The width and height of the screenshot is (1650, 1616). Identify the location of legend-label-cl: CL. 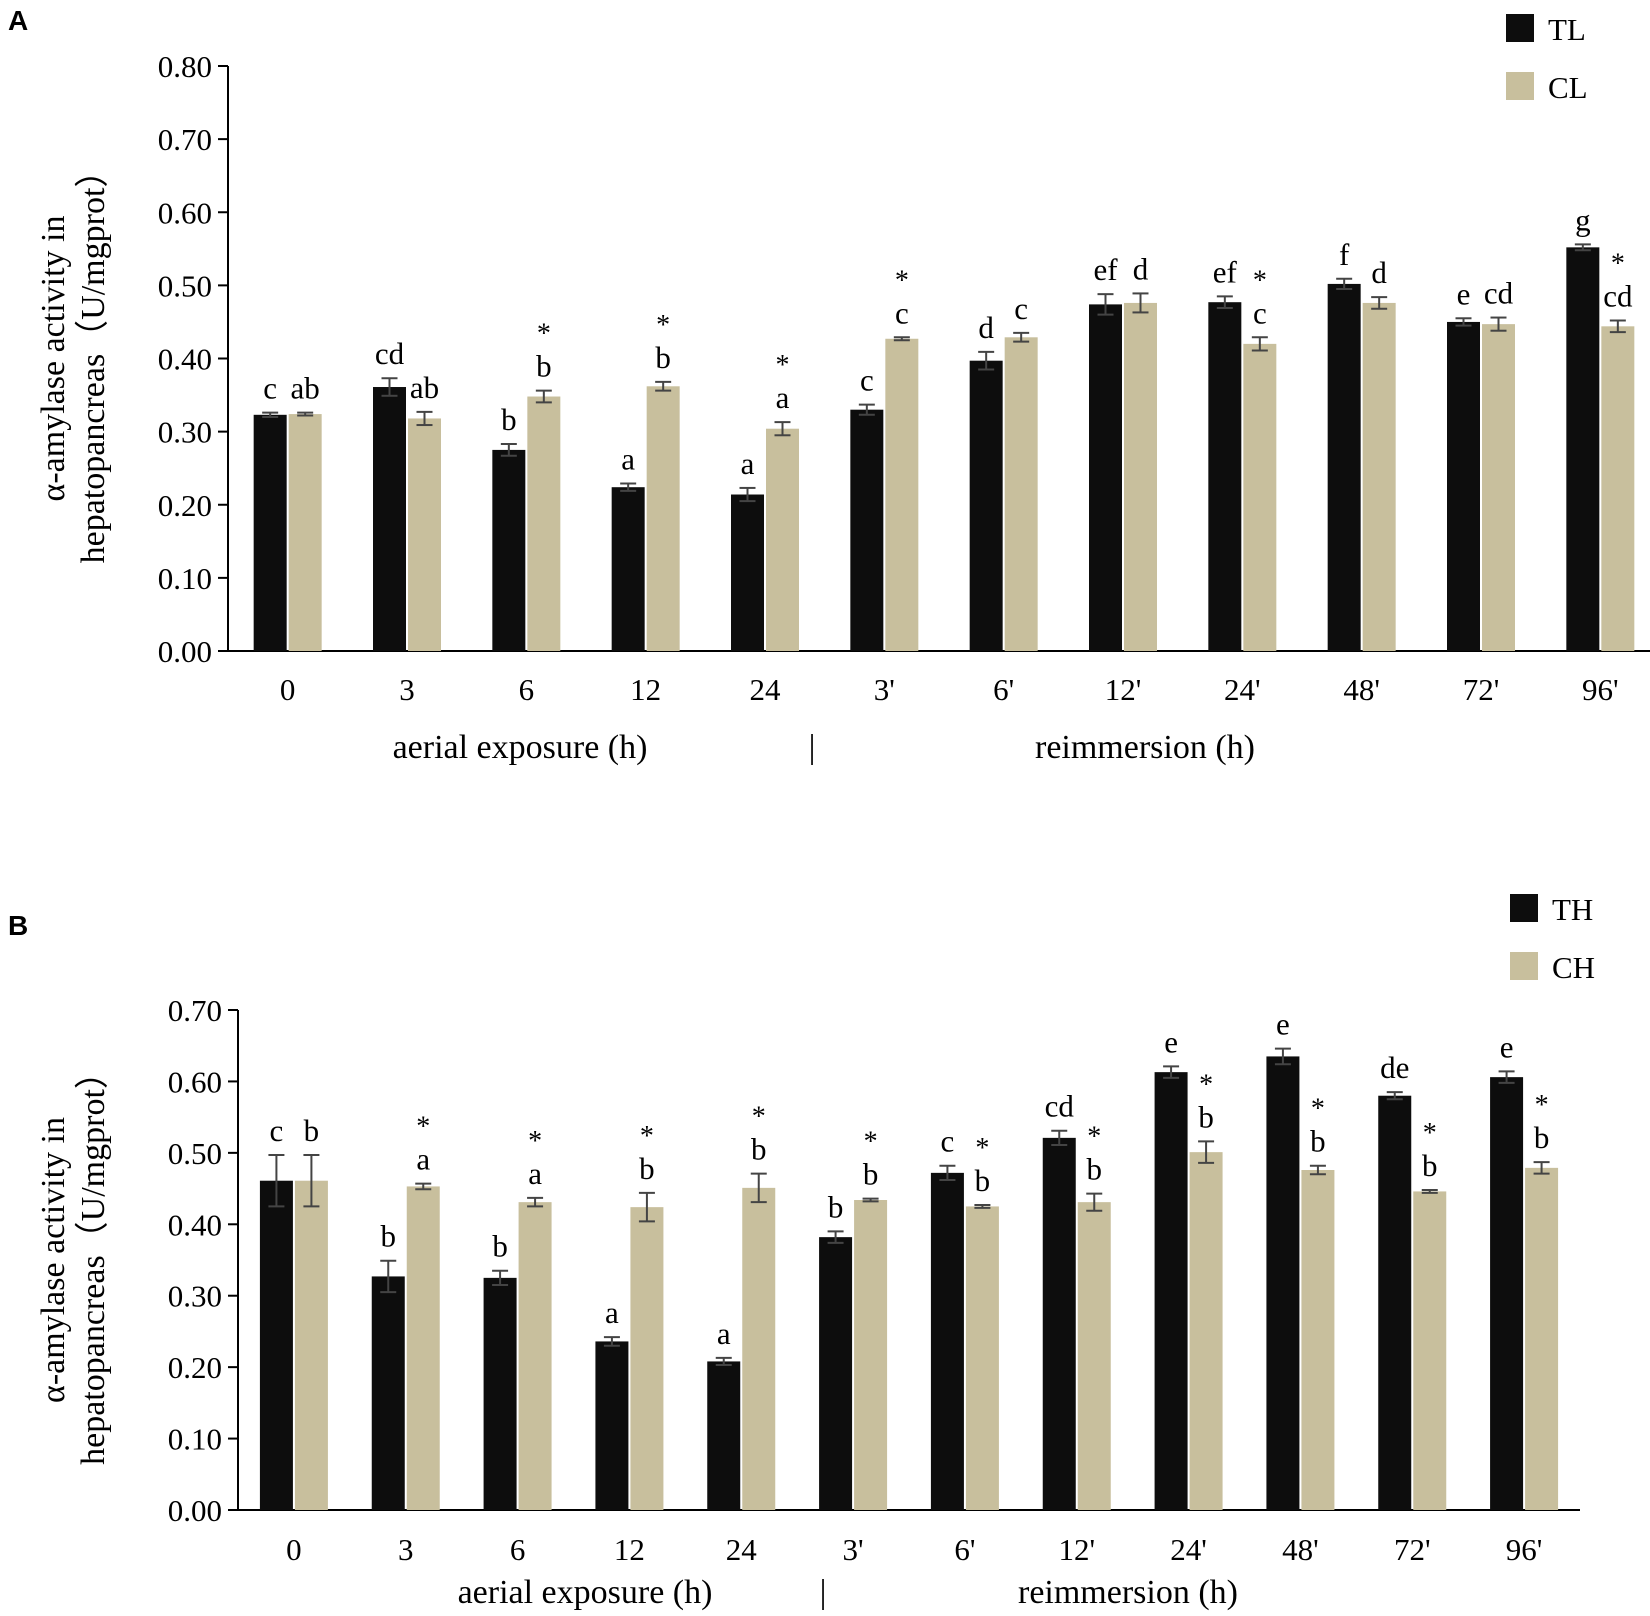
(1568, 87).